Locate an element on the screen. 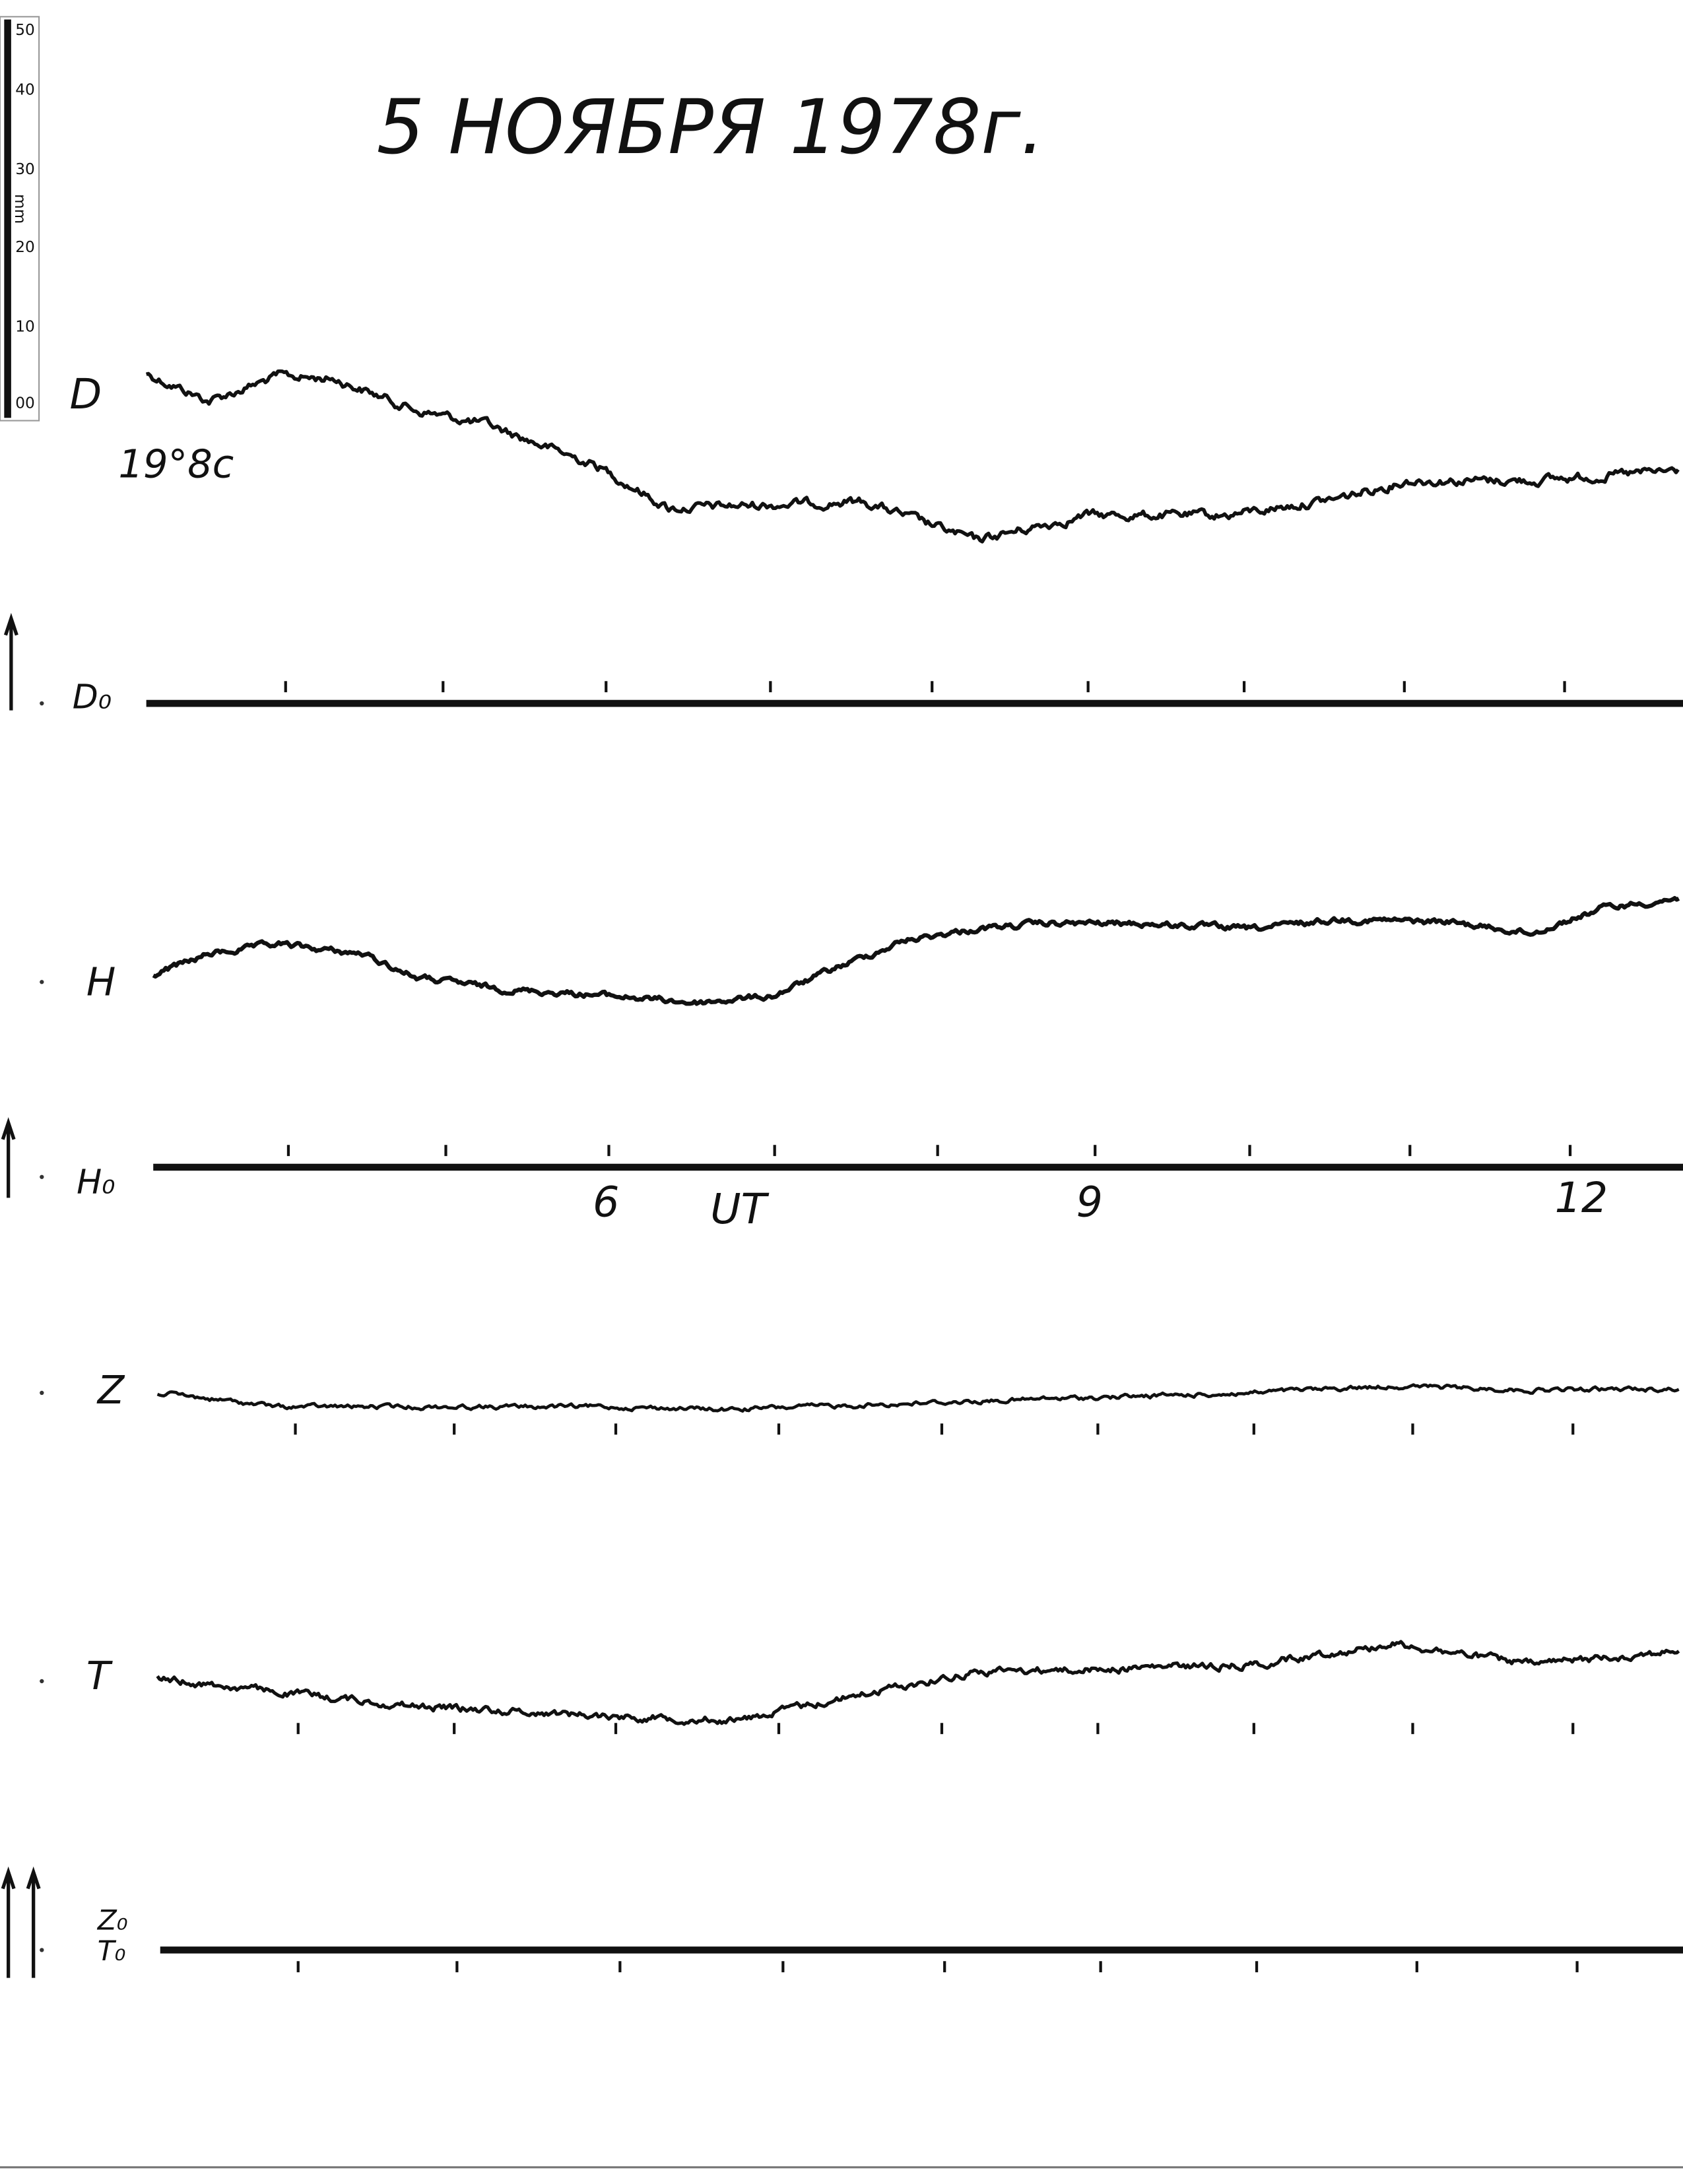  title: 5 НОЯБРЯ 1978г. is located at coordinates (711, 127).